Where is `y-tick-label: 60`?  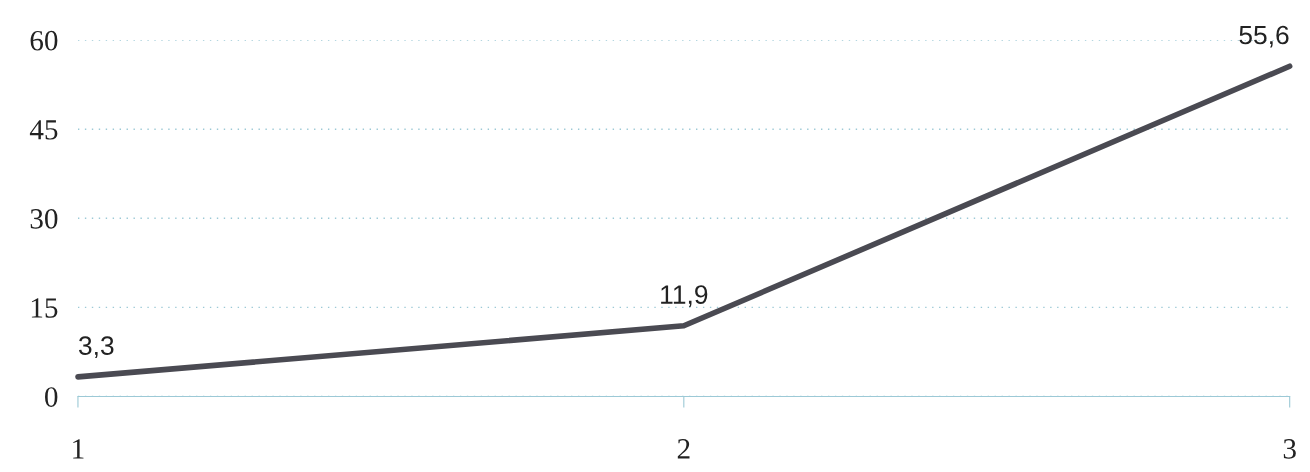
y-tick-label: 60 is located at coordinates (44, 40).